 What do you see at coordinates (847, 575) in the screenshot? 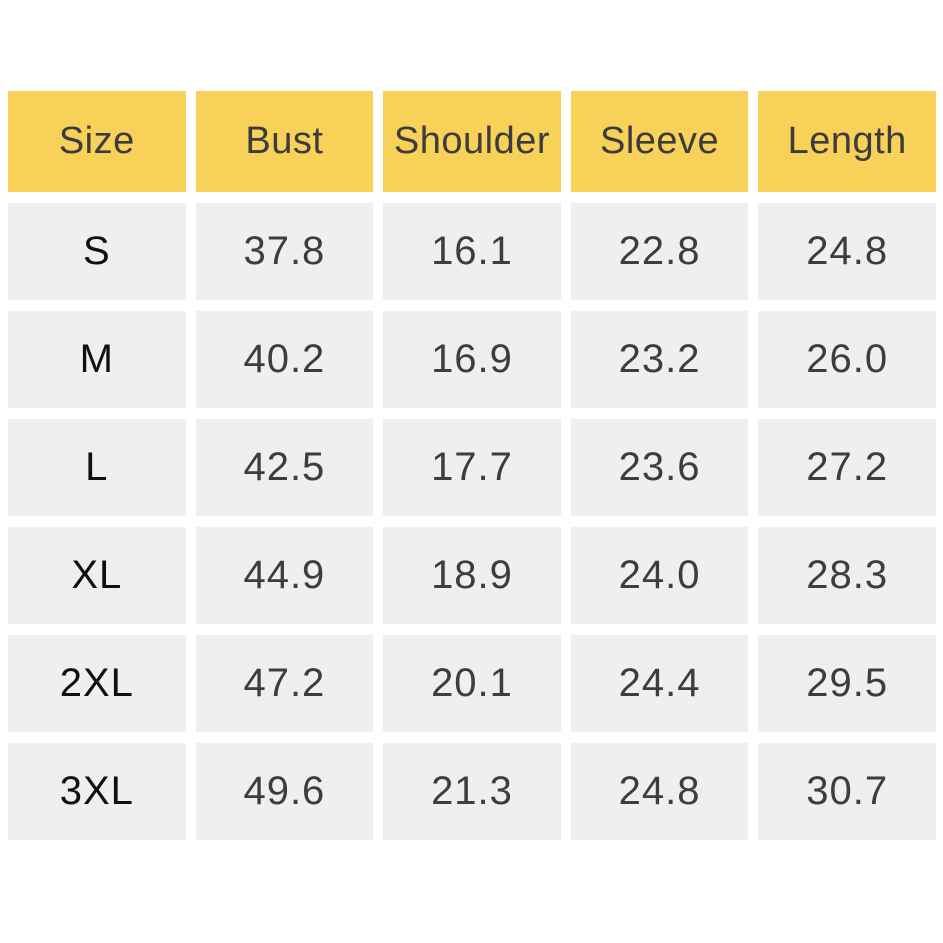
I see `length-value: 28.3` at bounding box center [847, 575].